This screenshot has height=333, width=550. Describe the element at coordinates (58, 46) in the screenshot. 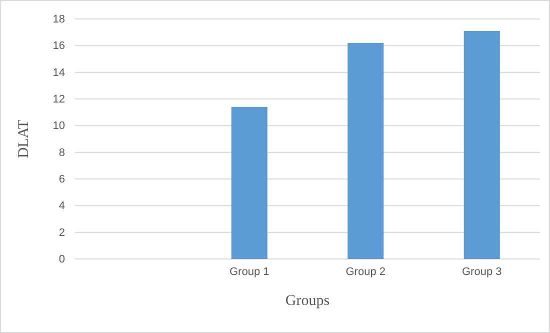

I see `y-tick-label: 16` at that location.